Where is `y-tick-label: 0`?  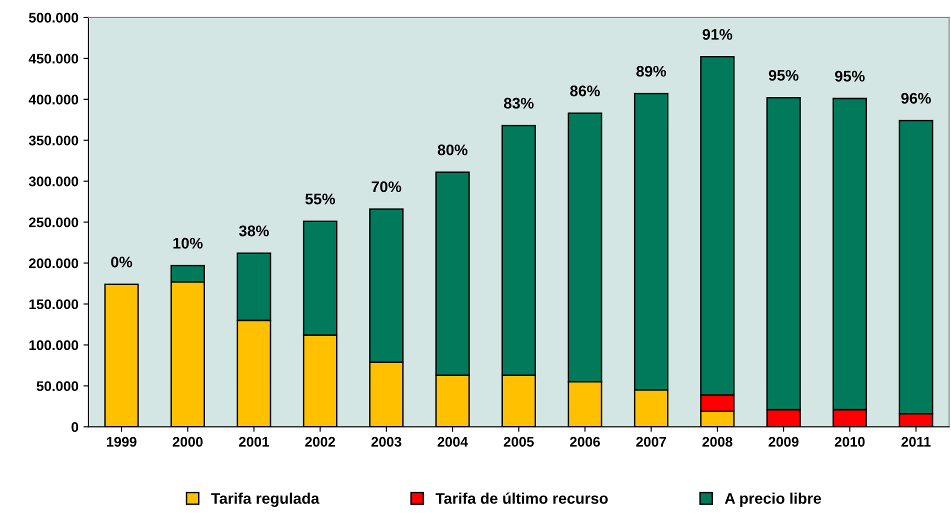 y-tick-label: 0 is located at coordinates (75, 427).